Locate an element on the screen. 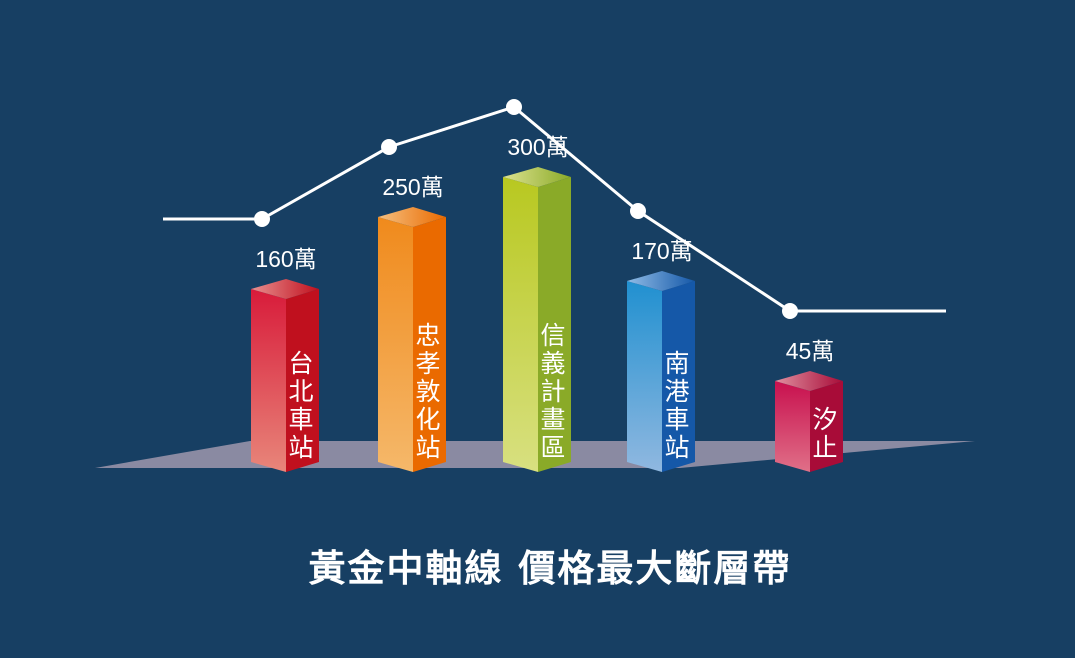  bar: 忠孝敦化站 250萬 is located at coordinates (412, 323).